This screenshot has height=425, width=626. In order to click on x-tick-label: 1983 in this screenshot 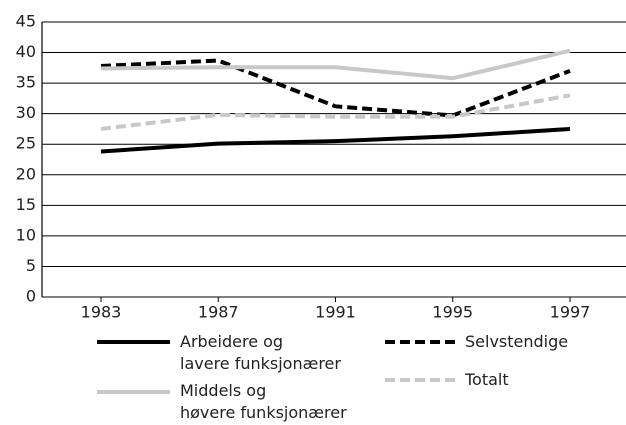, I will do `click(101, 312)`.